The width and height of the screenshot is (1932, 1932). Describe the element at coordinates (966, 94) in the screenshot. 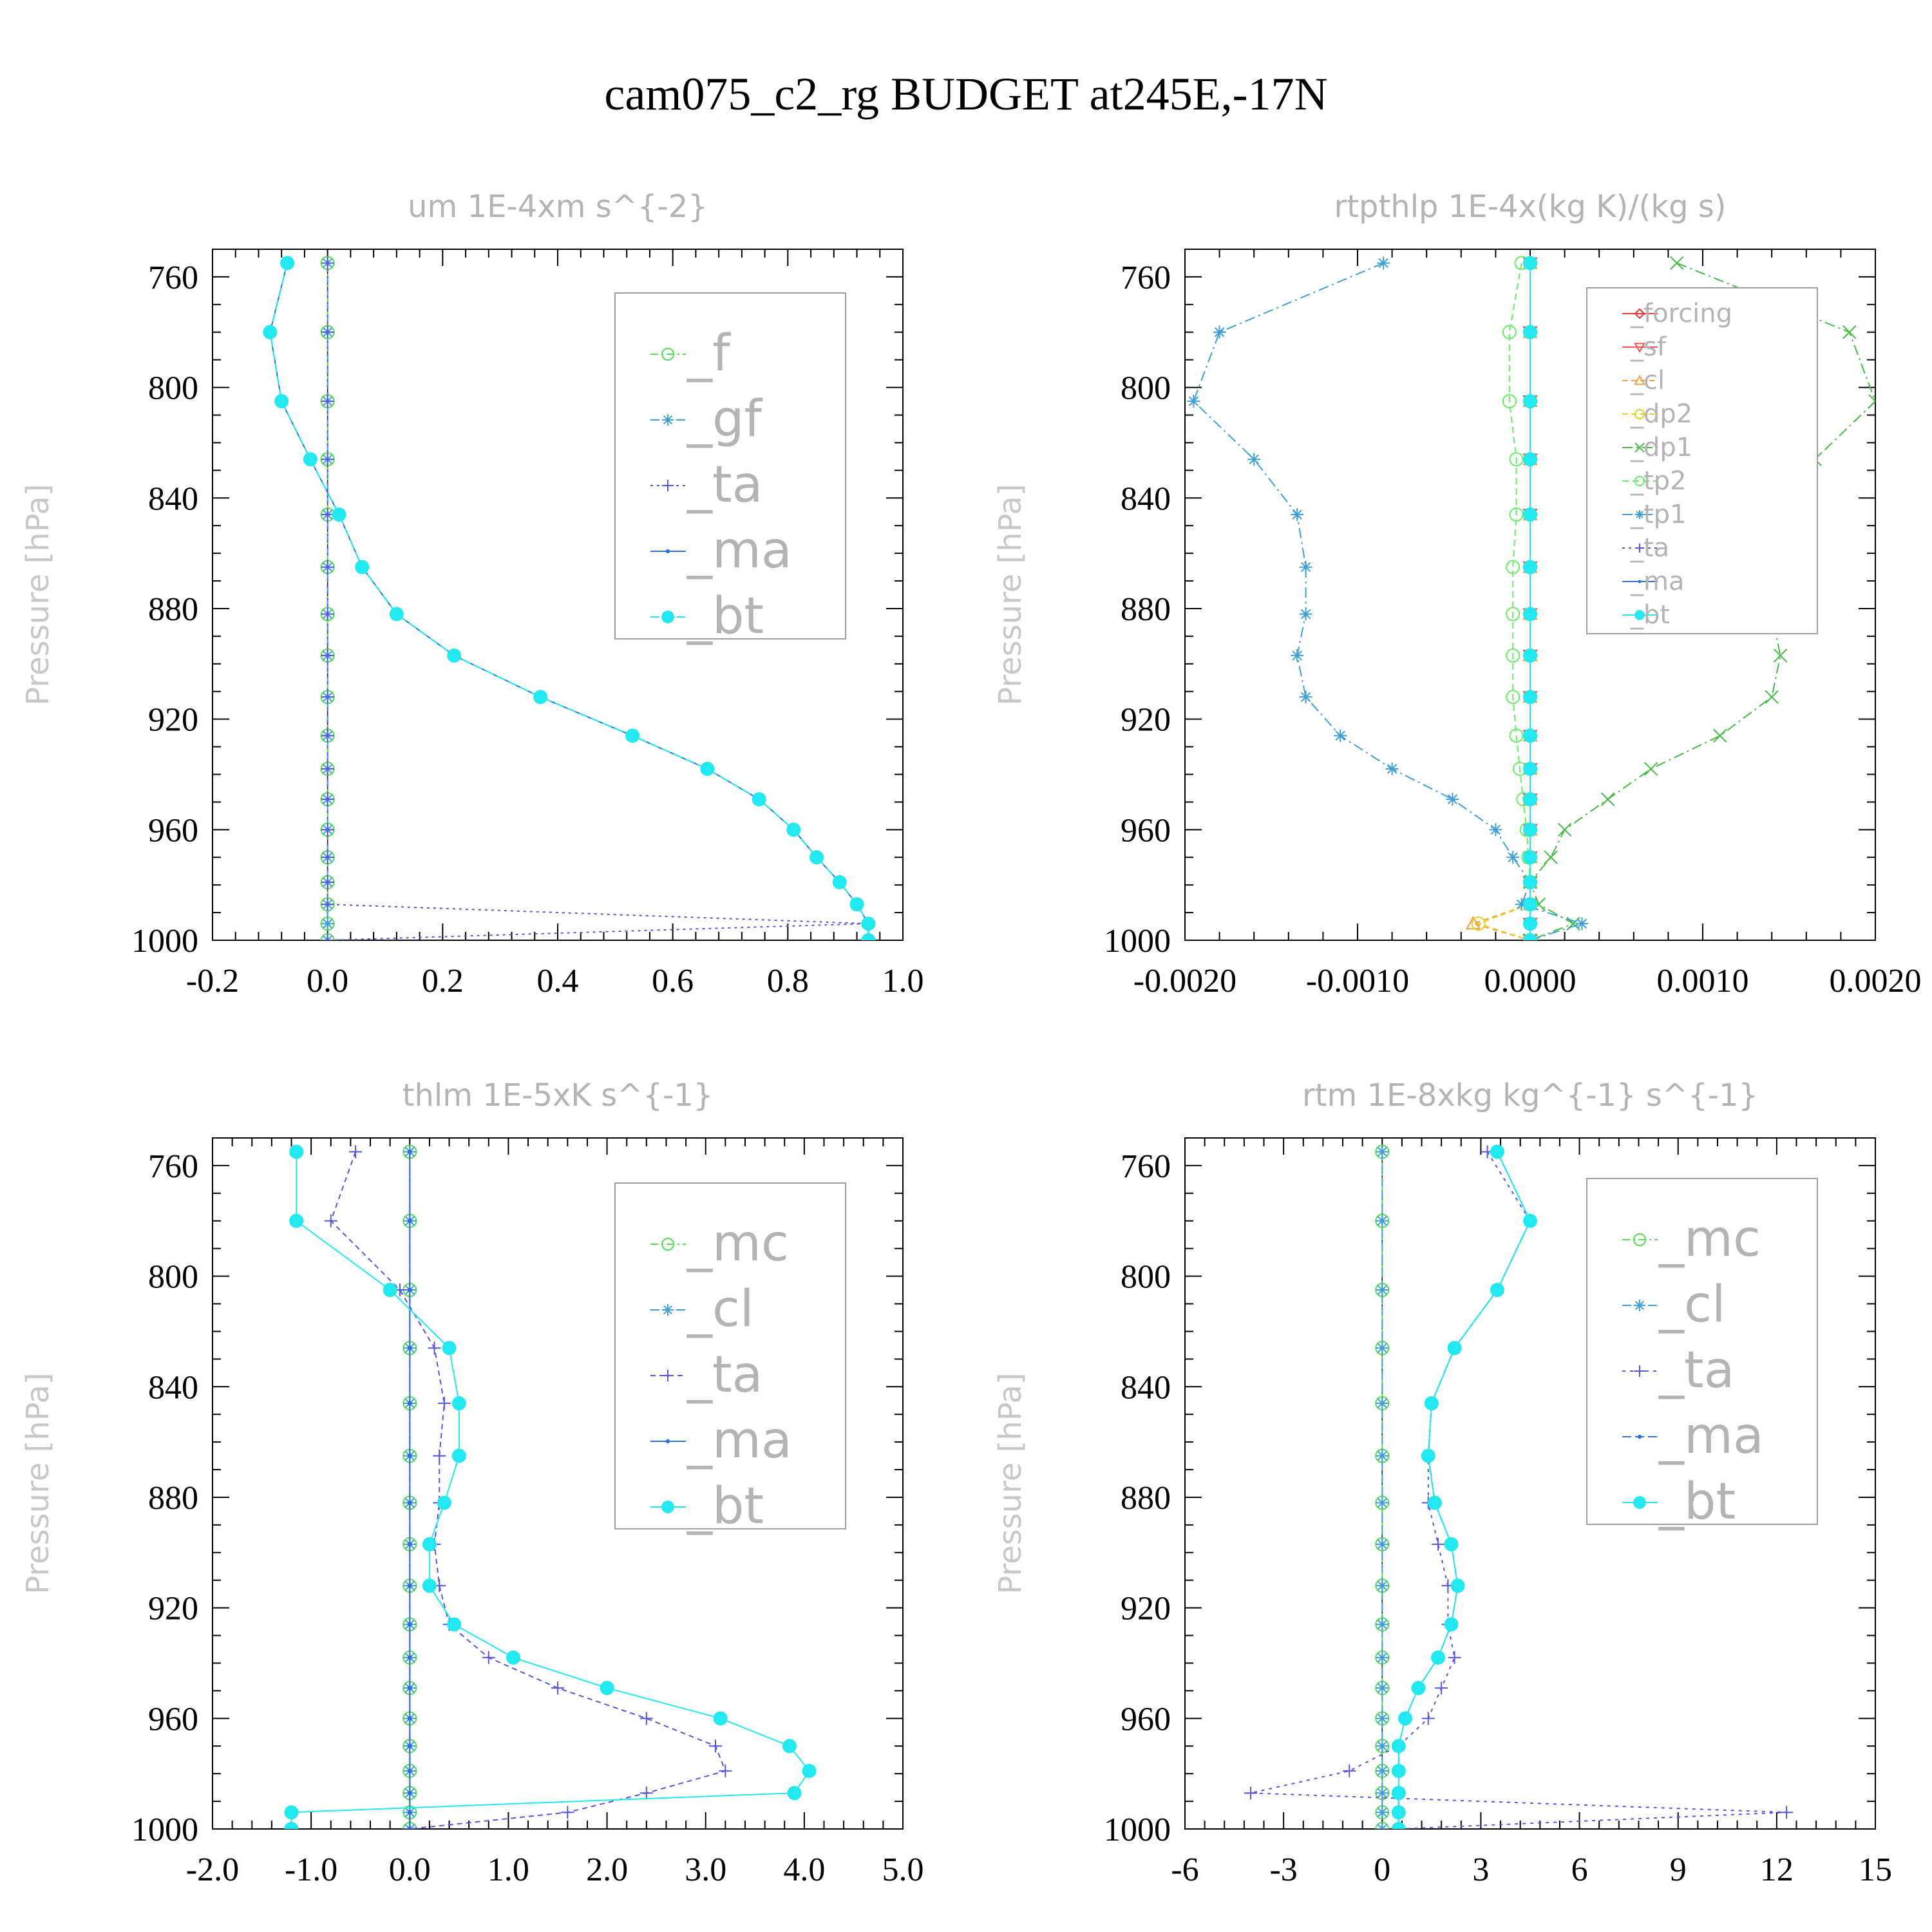

I see `figure-title: cam075_c2_rg BUDGET at245E,-17N` at that location.